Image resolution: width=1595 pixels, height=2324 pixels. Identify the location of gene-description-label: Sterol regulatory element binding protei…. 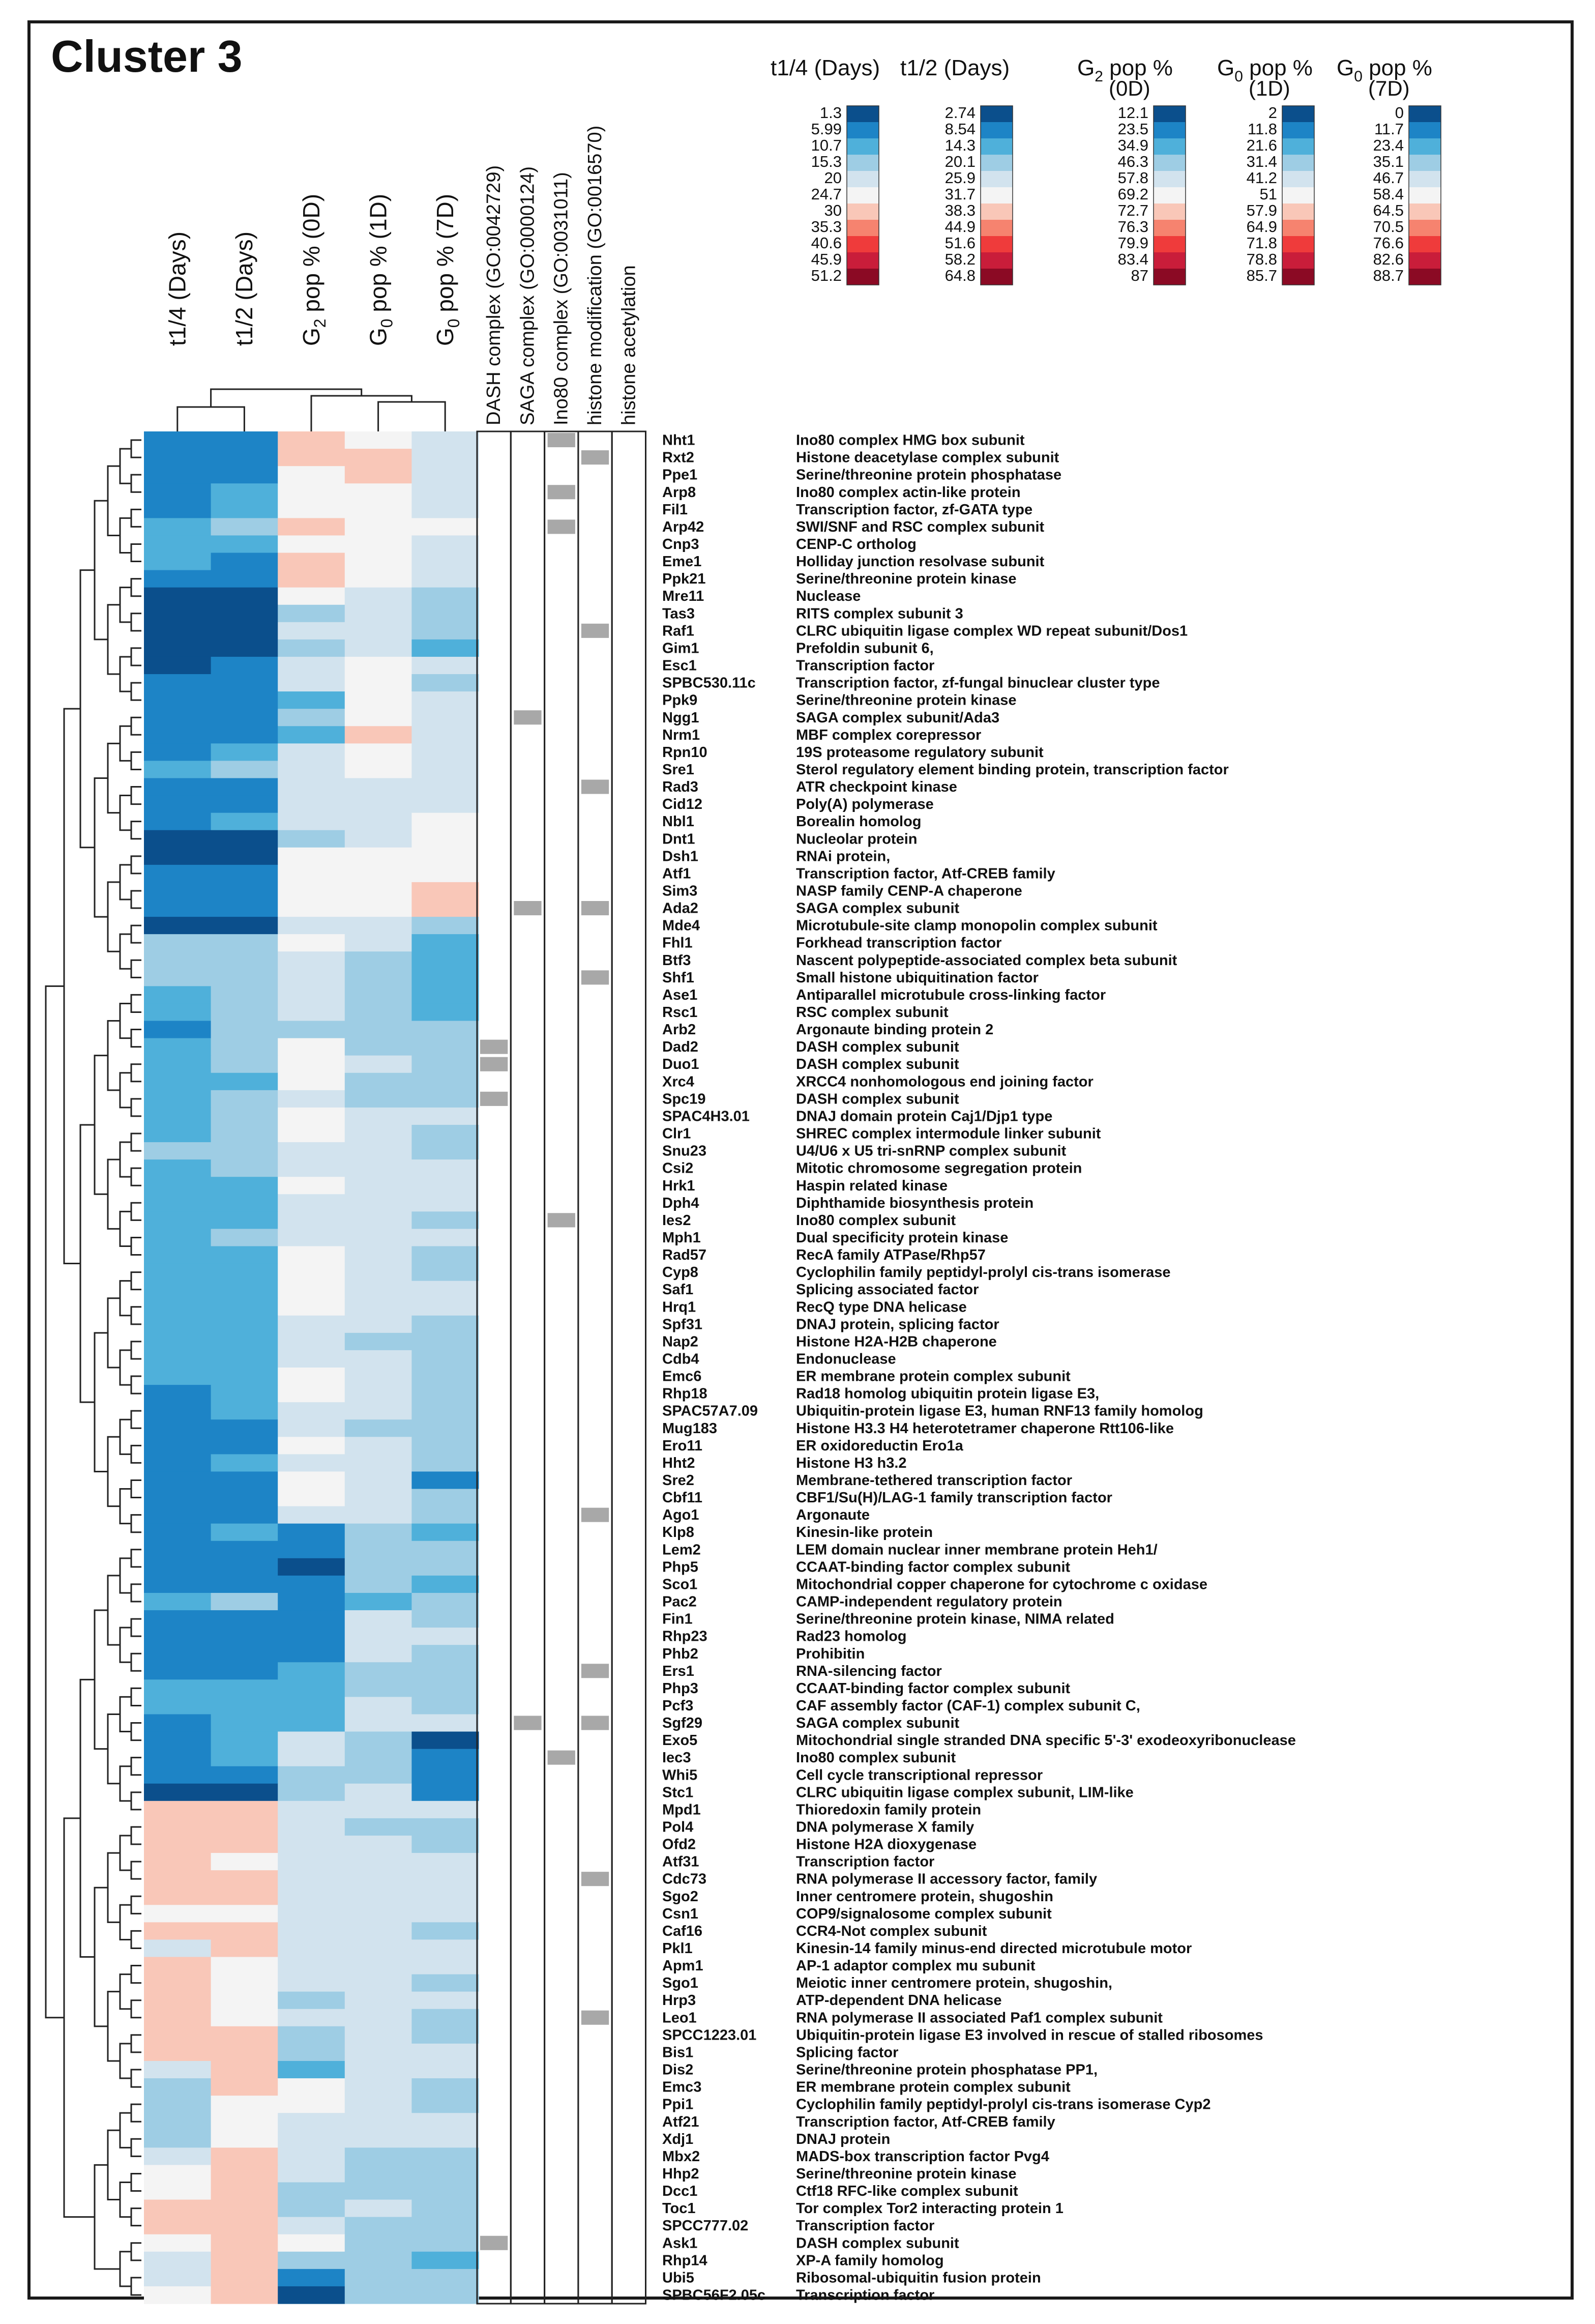
(1012, 770).